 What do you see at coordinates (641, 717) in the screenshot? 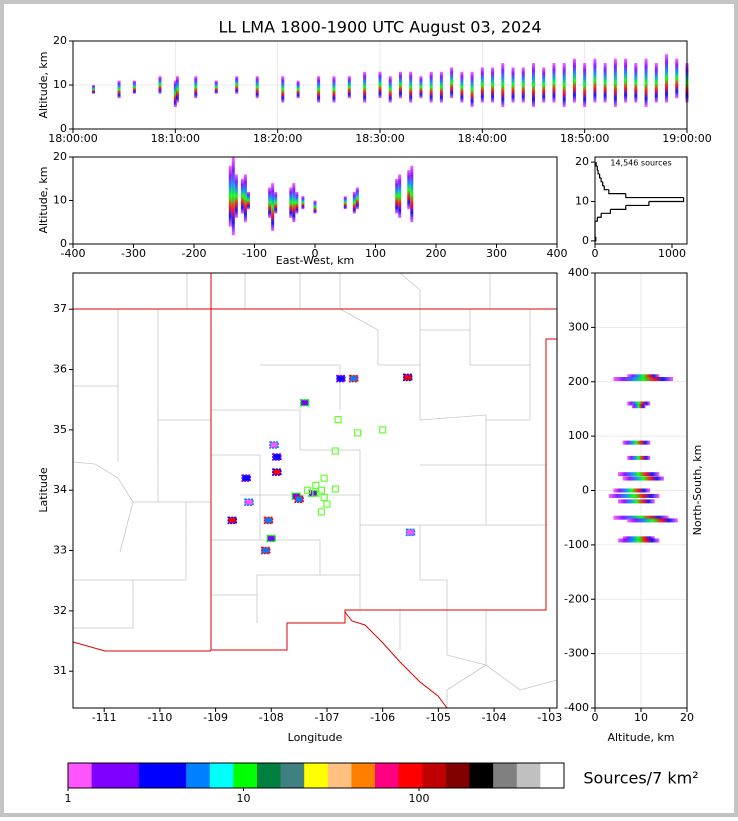
I see `x-tick-label: 10` at bounding box center [641, 717].